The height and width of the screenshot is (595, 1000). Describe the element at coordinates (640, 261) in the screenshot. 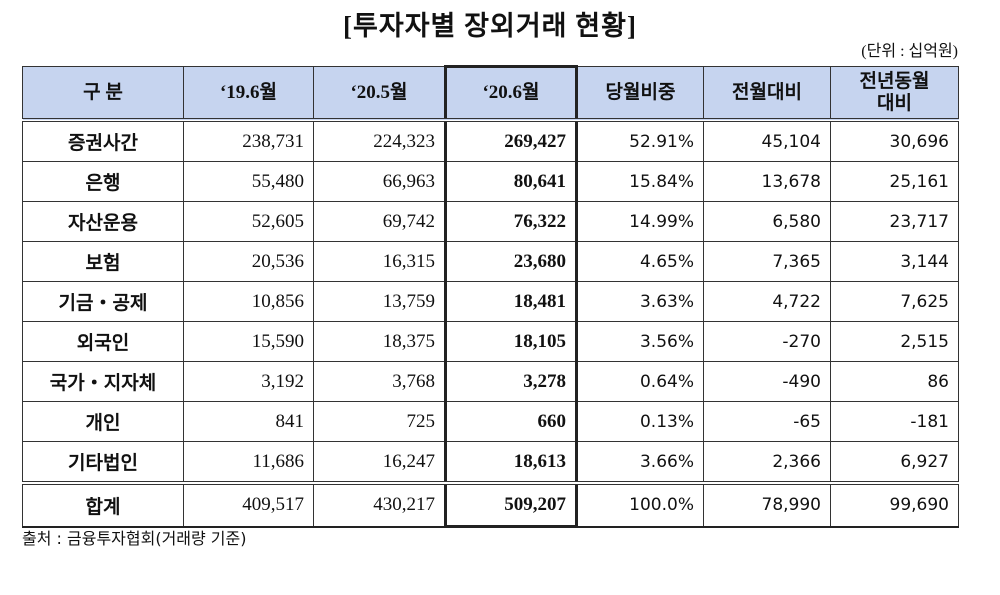

I see `cell: 4.65%` at that location.